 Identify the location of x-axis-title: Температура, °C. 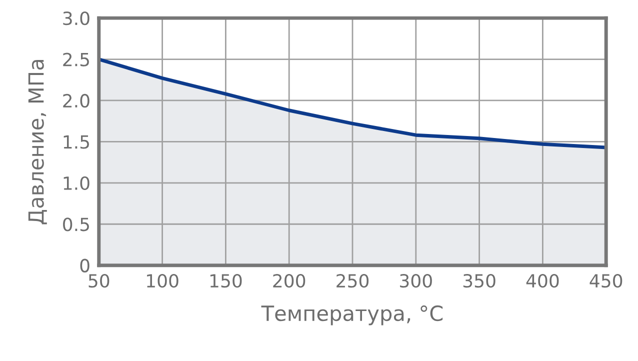
(352, 315).